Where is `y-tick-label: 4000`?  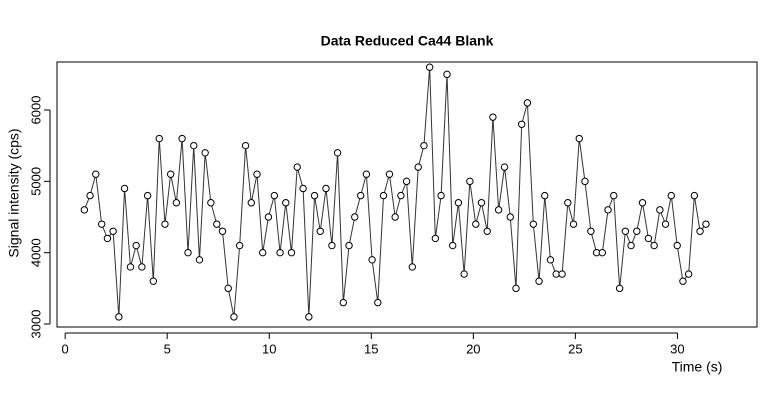
y-tick-label: 4000 is located at coordinates (35, 252).